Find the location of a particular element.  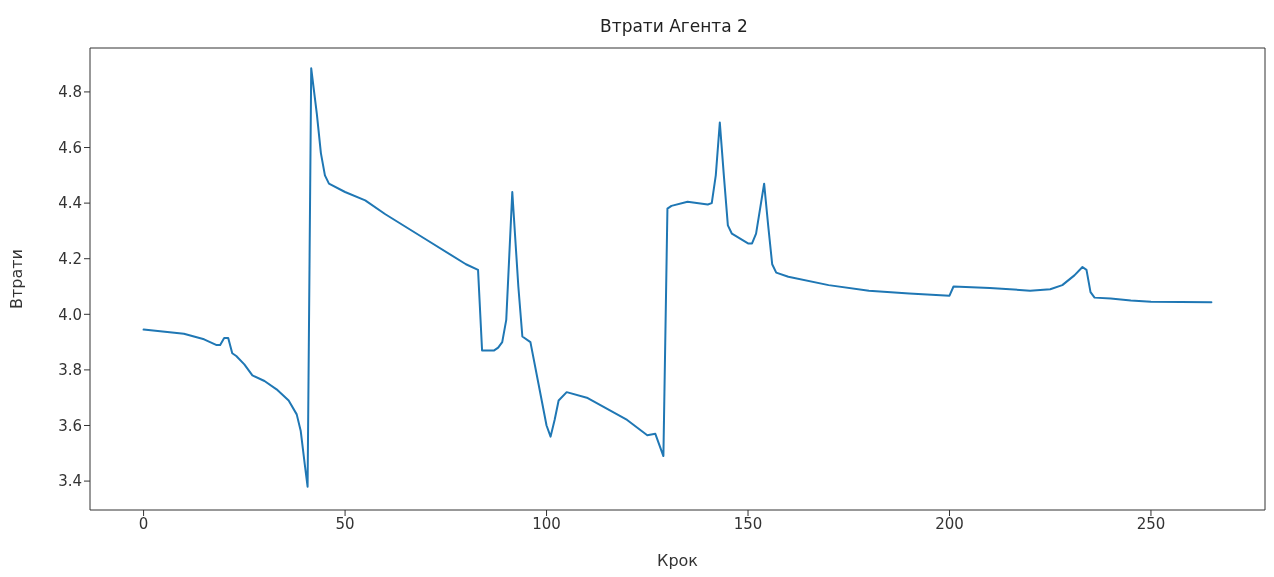

chart-title: Втрати Агента 2 is located at coordinates (674, 26).